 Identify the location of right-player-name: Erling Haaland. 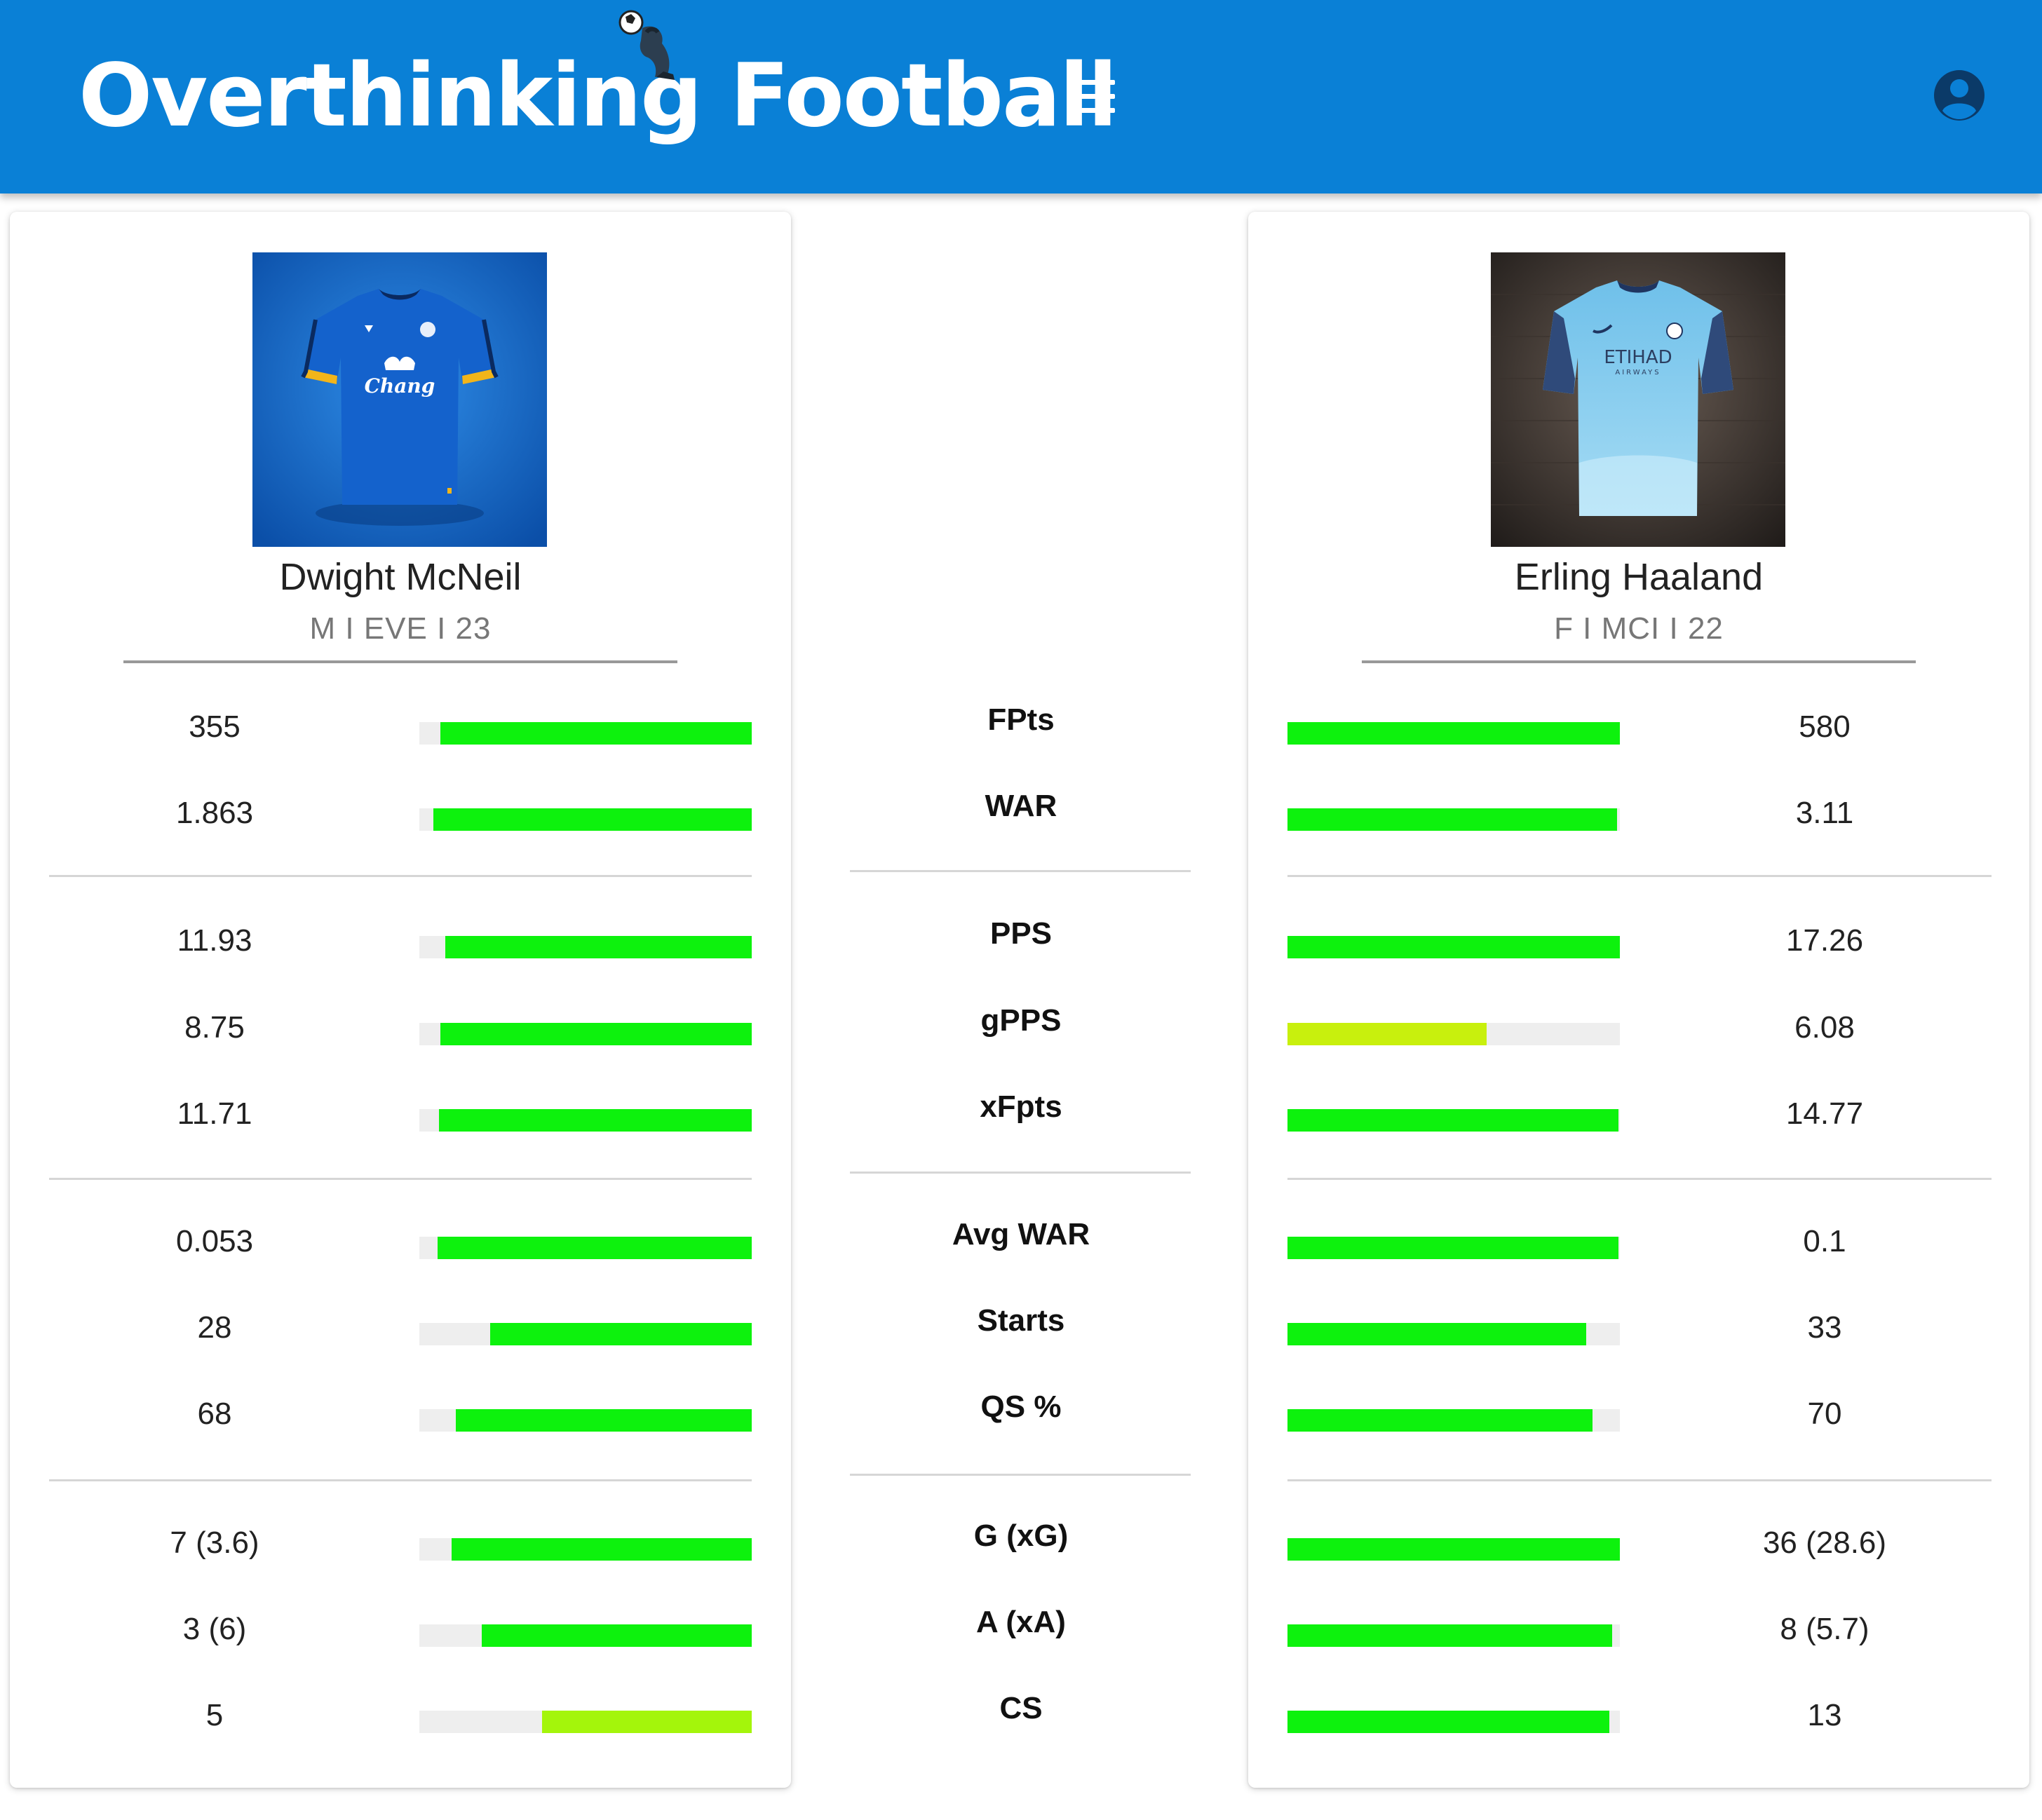
(1639, 577).